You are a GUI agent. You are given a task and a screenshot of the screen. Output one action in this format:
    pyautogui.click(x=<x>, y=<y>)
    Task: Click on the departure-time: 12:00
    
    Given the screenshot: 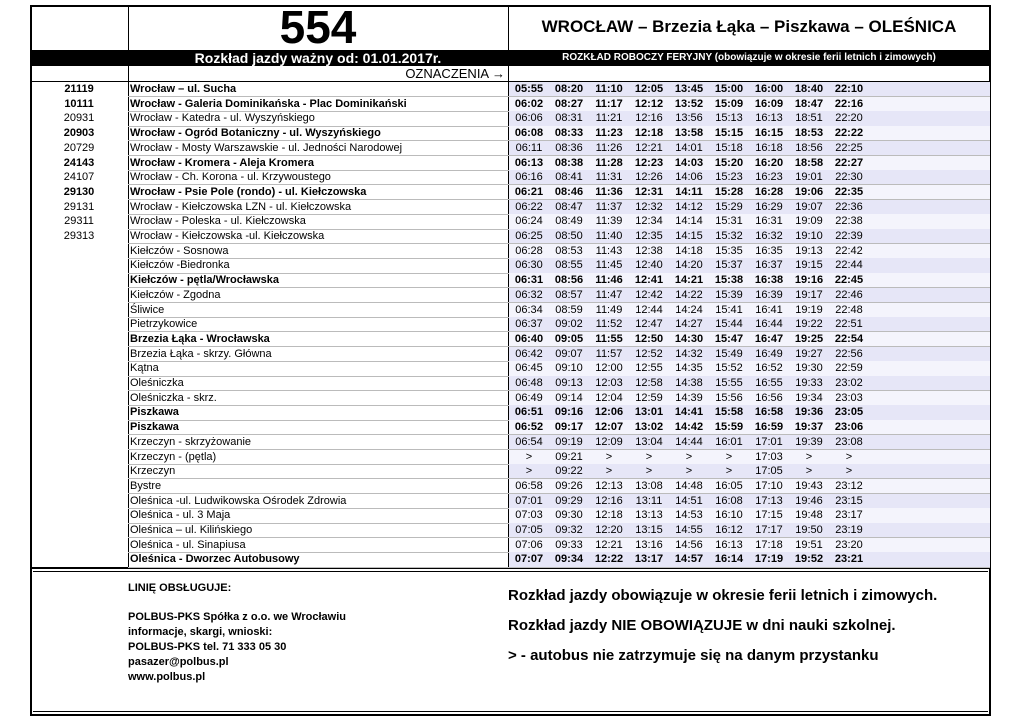 What is the action you would take?
    pyautogui.click(x=609, y=368)
    